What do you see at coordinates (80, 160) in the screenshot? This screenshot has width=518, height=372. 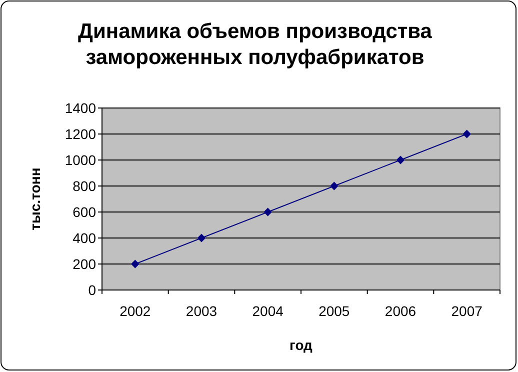 I see `y-tick-label: 1000` at bounding box center [80, 160].